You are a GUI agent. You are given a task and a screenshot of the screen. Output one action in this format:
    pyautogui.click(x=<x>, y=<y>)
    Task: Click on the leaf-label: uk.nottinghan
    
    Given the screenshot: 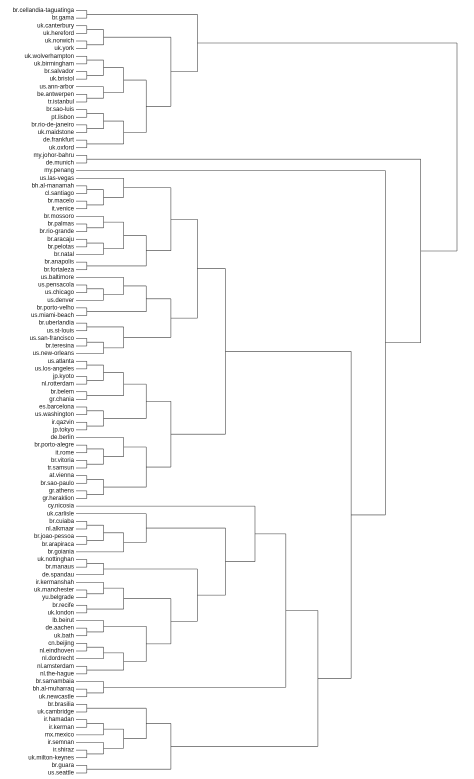 What is the action you would take?
    pyautogui.click(x=55, y=559)
    